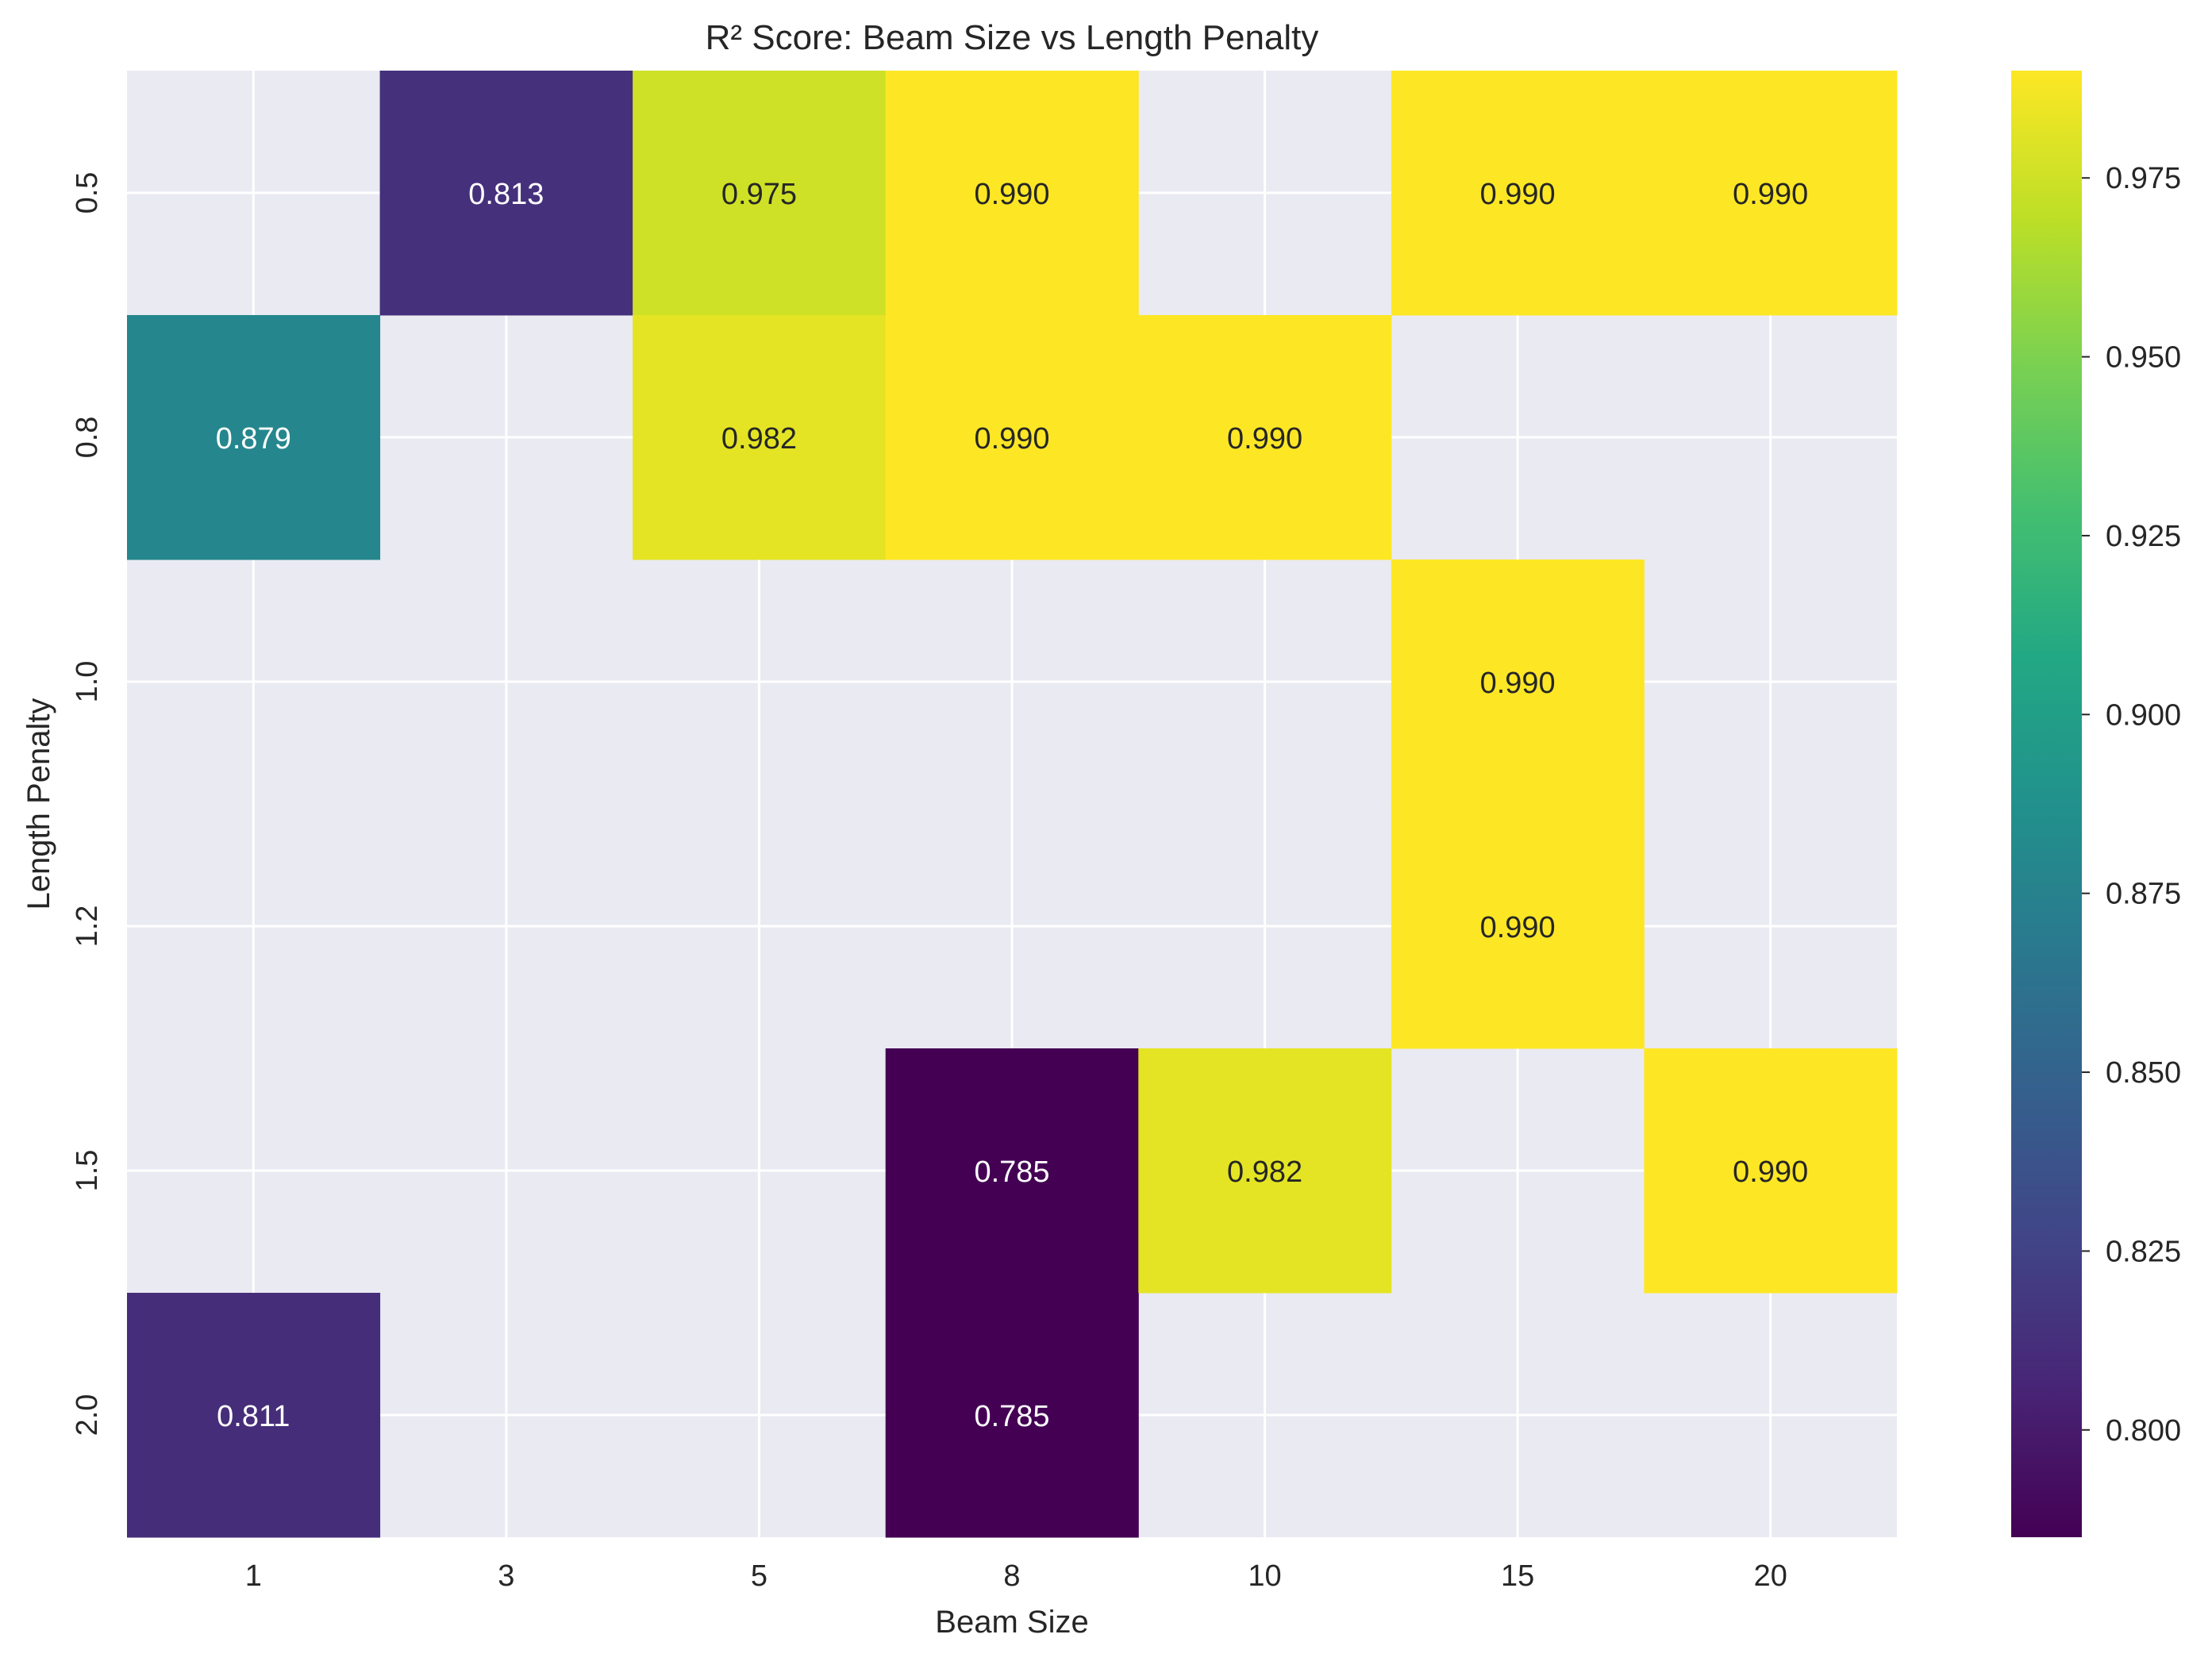 The image size is (2212, 1665). I want to click on y-axis-ticks: 0.5 0.8 1.0 1.2 1.5 2.0, so click(87, 804).